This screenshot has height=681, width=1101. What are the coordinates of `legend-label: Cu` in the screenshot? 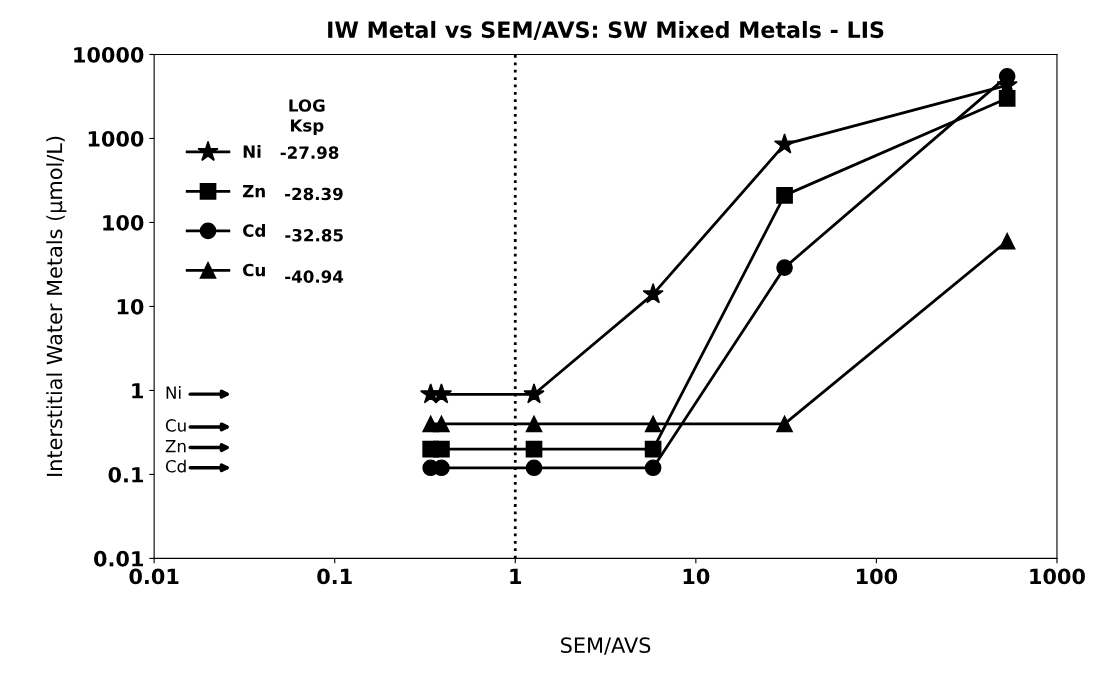 It's located at (254, 270).